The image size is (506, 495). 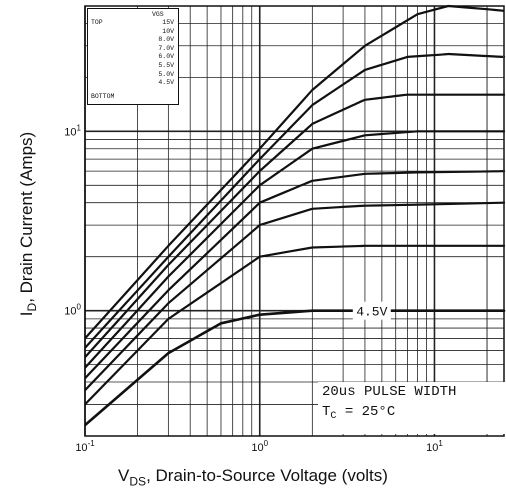 What do you see at coordinates (166, 83) in the screenshot?
I see `legend-entry: 4.5V` at bounding box center [166, 83].